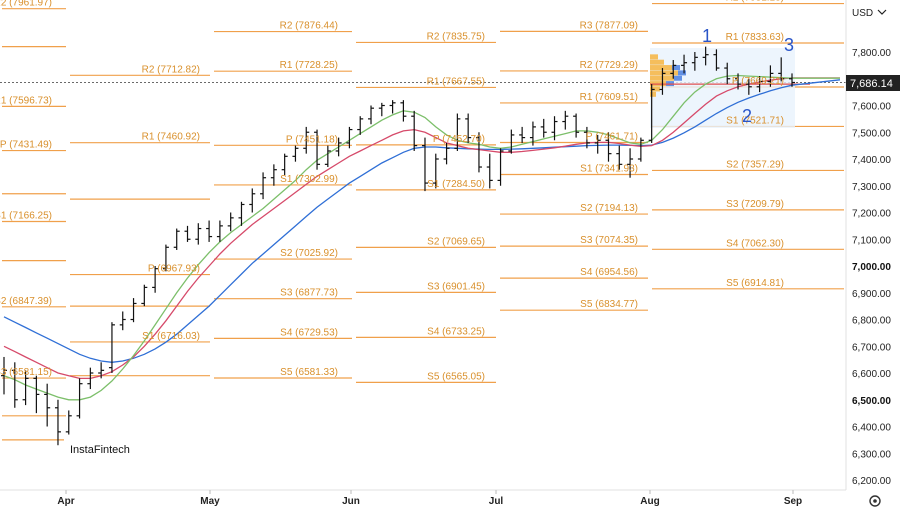 Image resolution: width=900 pixels, height=510 pixels. I want to click on pivot-label: P (7461.71), so click(612, 136).